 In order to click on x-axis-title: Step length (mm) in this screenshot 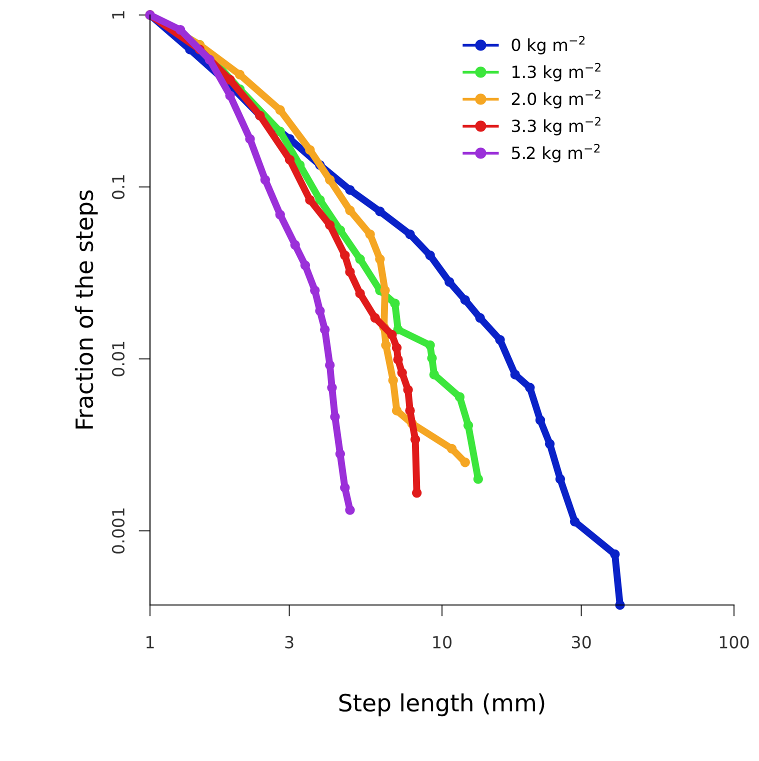, I will do `click(441, 704)`.